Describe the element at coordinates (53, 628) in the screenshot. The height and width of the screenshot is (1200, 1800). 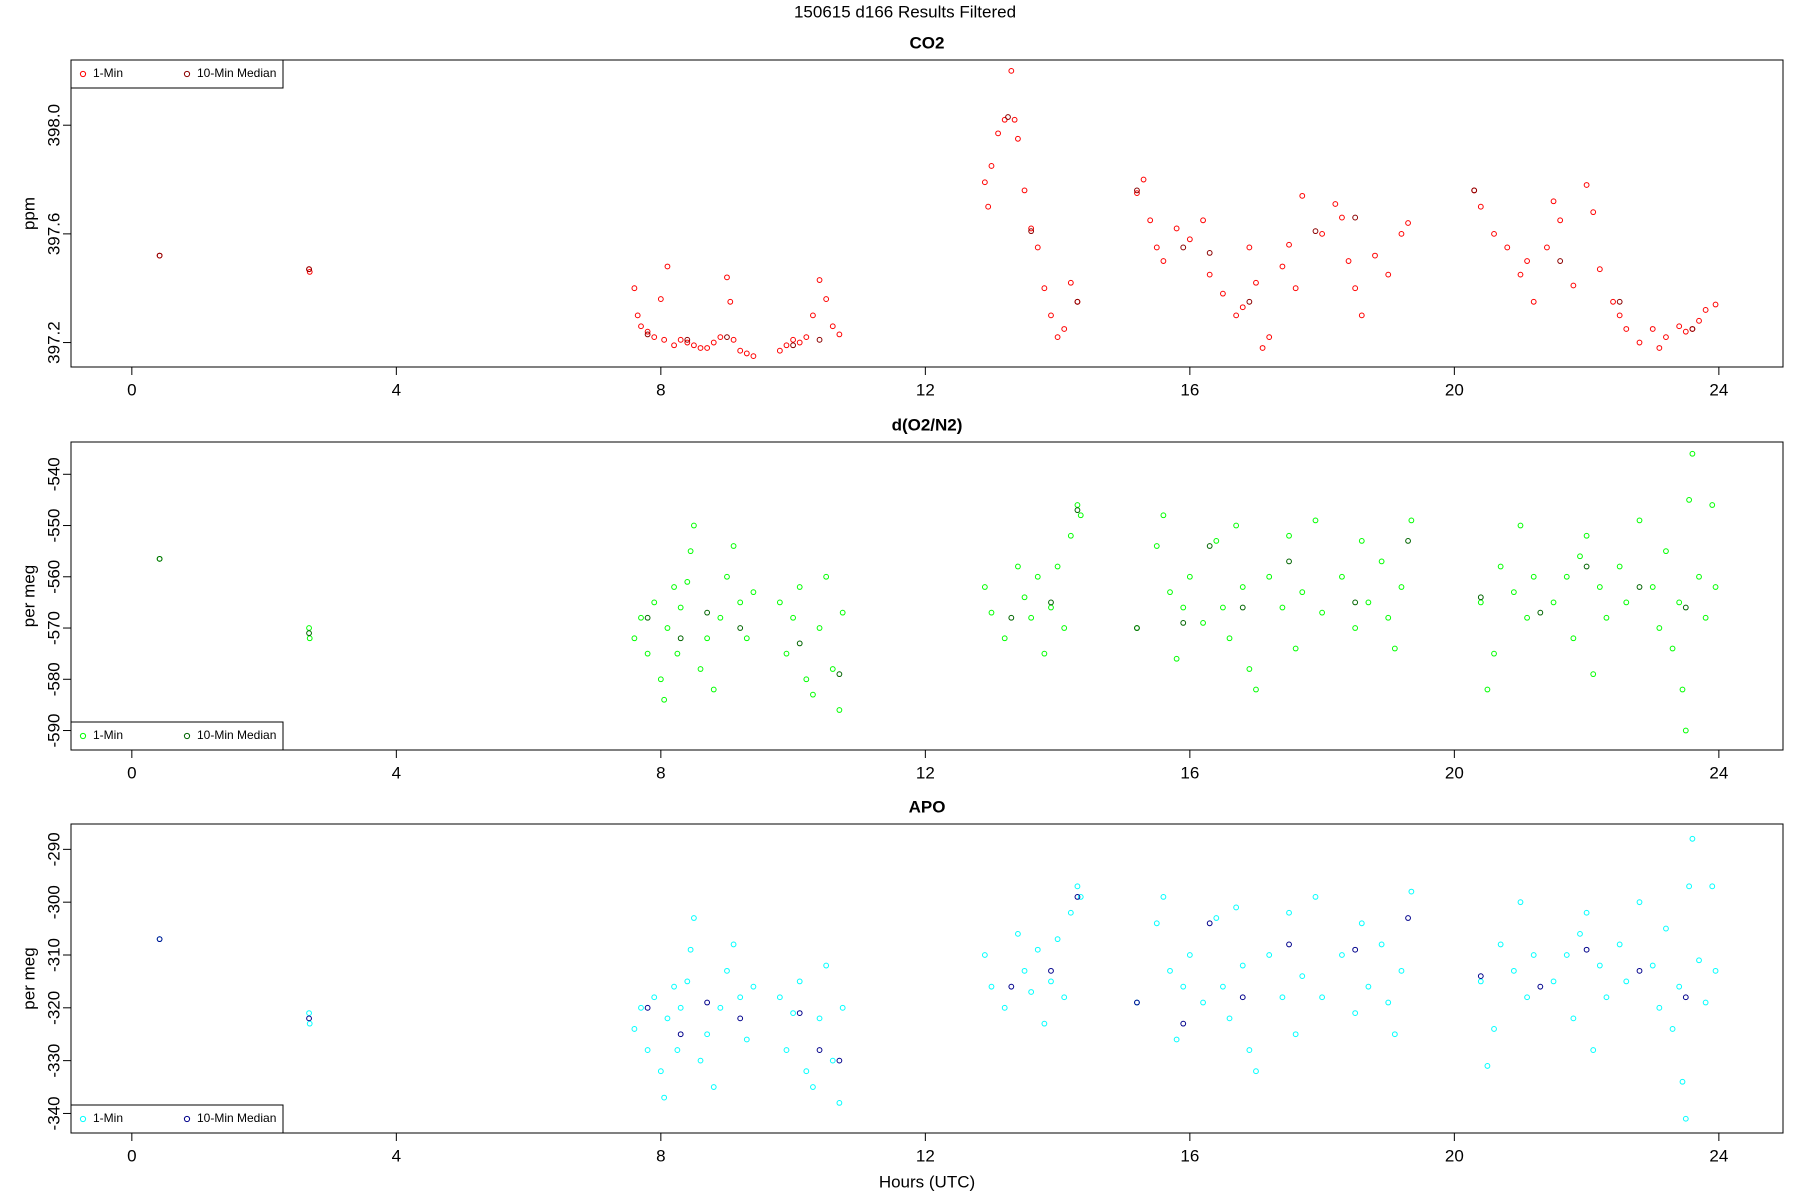
I see `y-tick-label: -570` at that location.